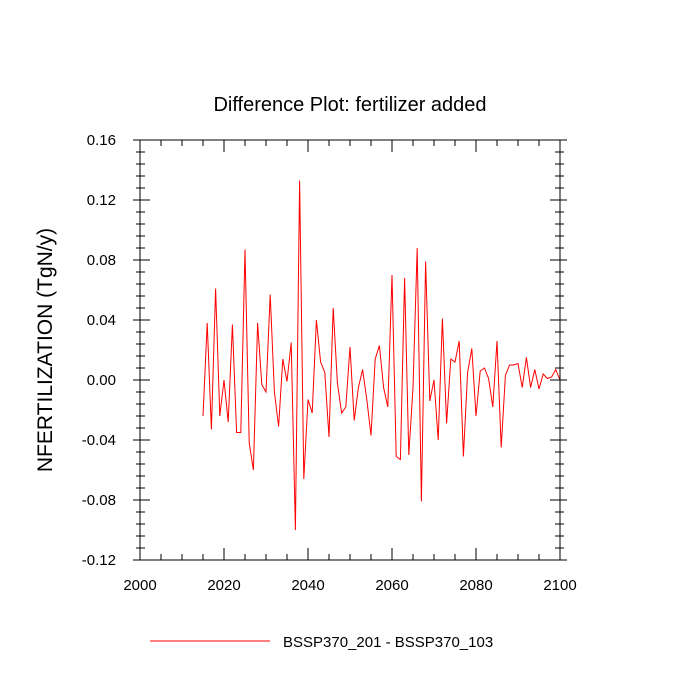 The width and height of the screenshot is (700, 700). Describe the element at coordinates (307, 585) in the screenshot. I see `x-tick-label: 2040` at that location.